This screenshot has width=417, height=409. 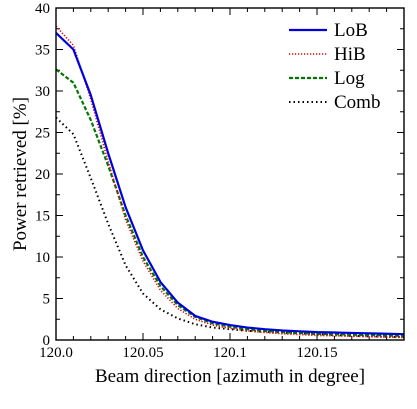 I want to click on y-tick-label: 15, so click(x=42, y=217).